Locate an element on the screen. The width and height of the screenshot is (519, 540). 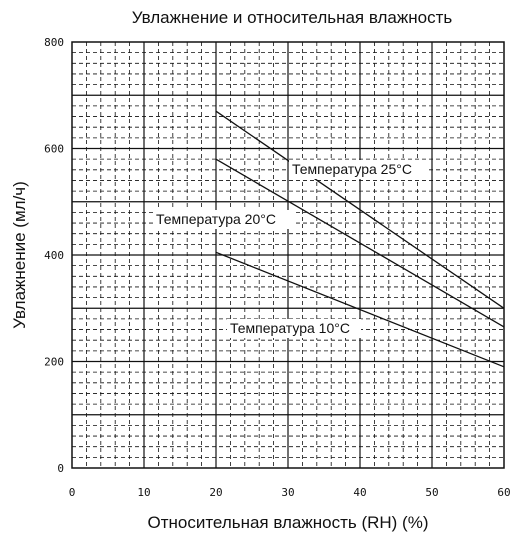
y-tick-label: 0 is located at coordinates (60, 468).